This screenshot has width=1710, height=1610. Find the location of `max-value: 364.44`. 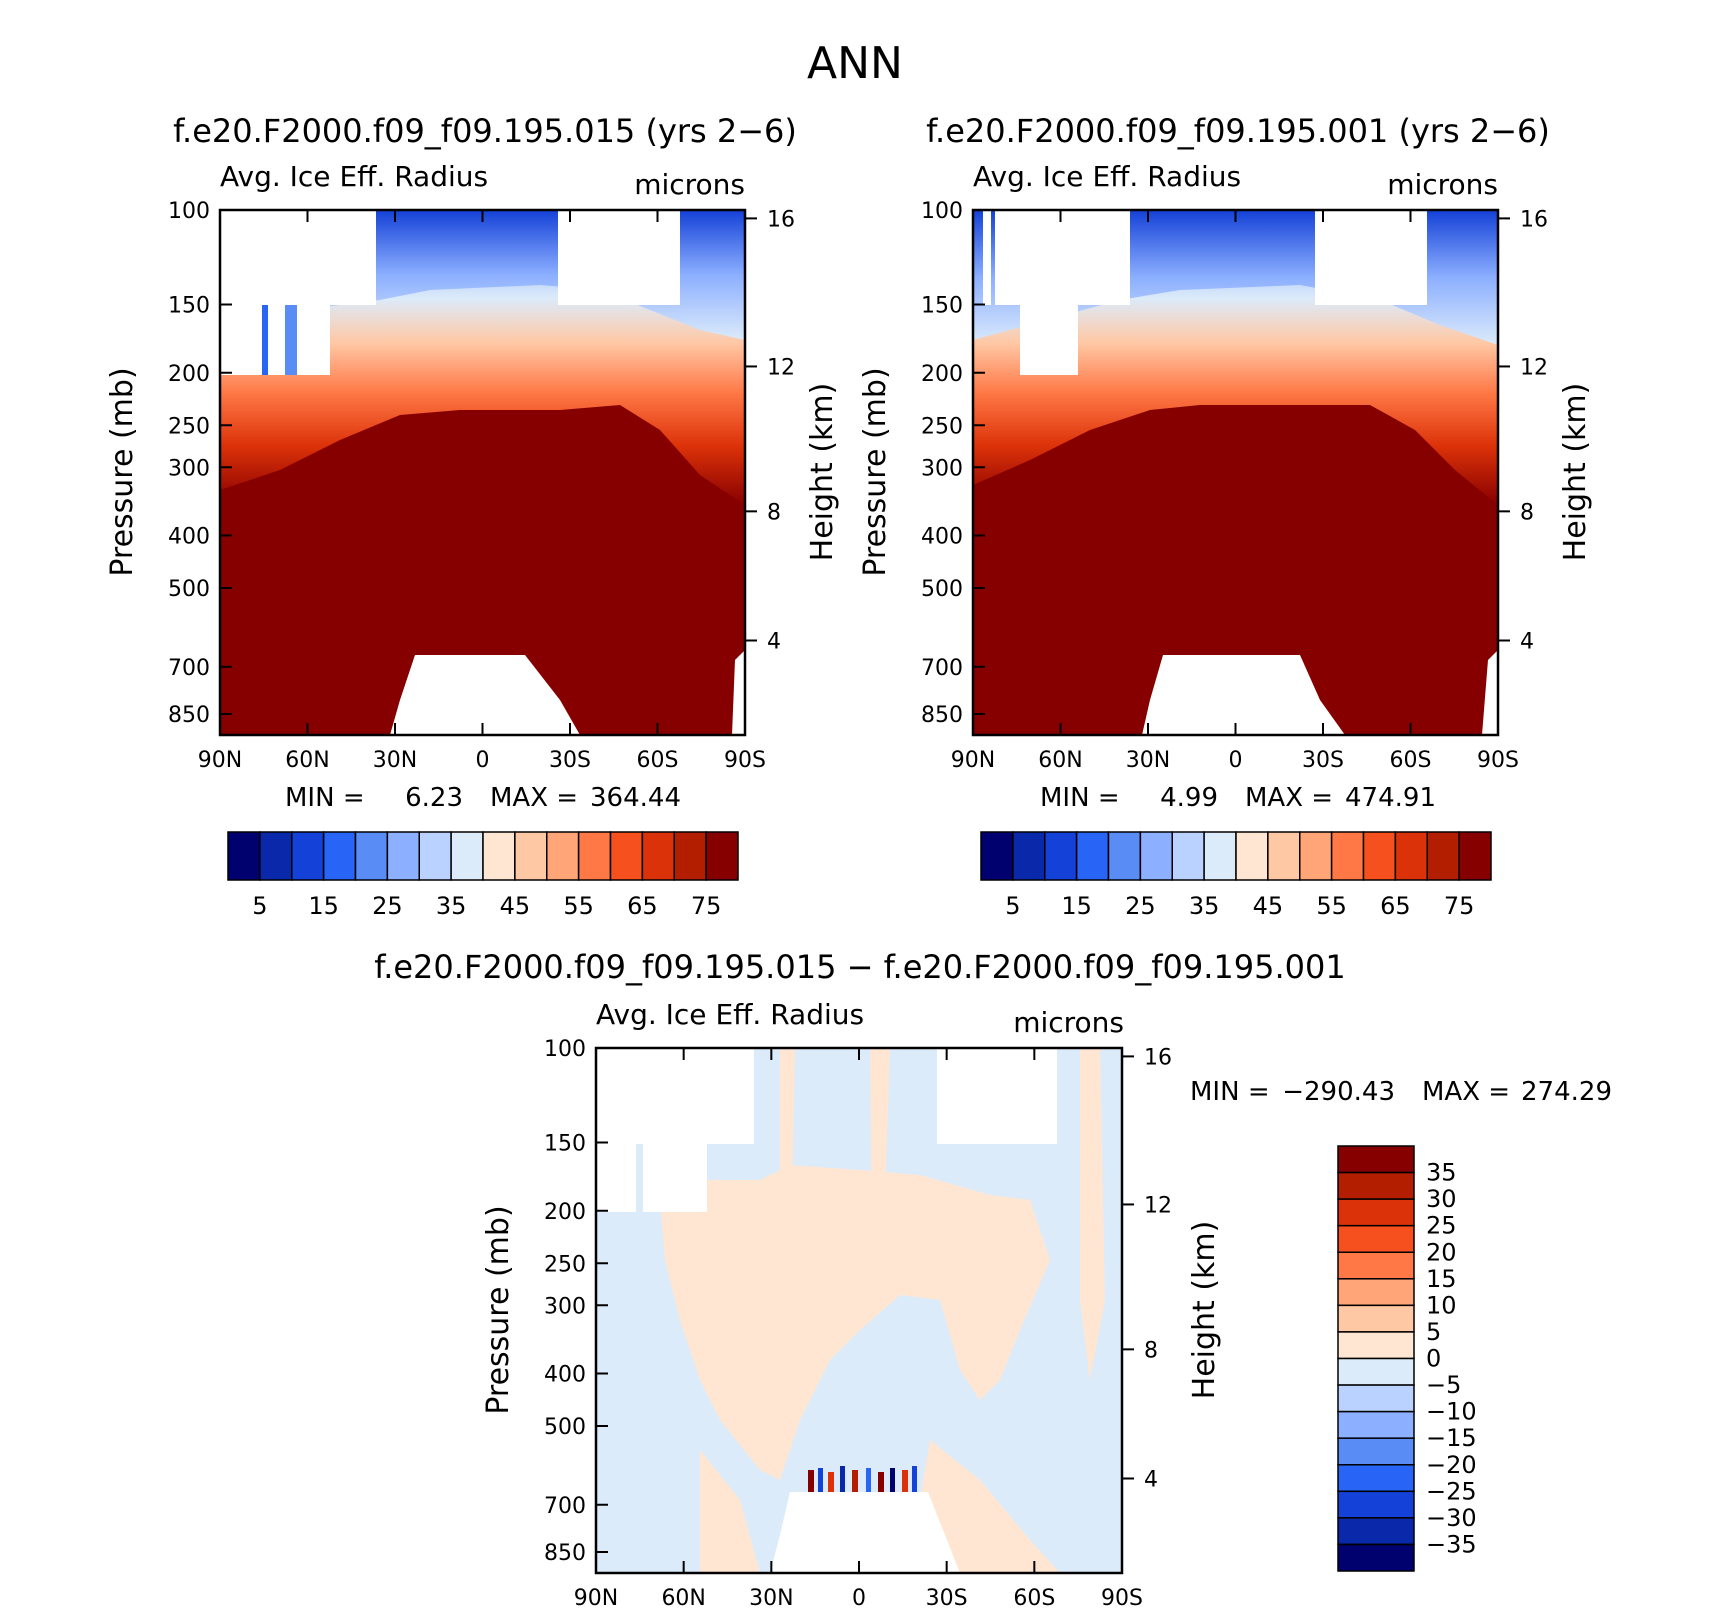

max-value: 364.44 is located at coordinates (635, 798).